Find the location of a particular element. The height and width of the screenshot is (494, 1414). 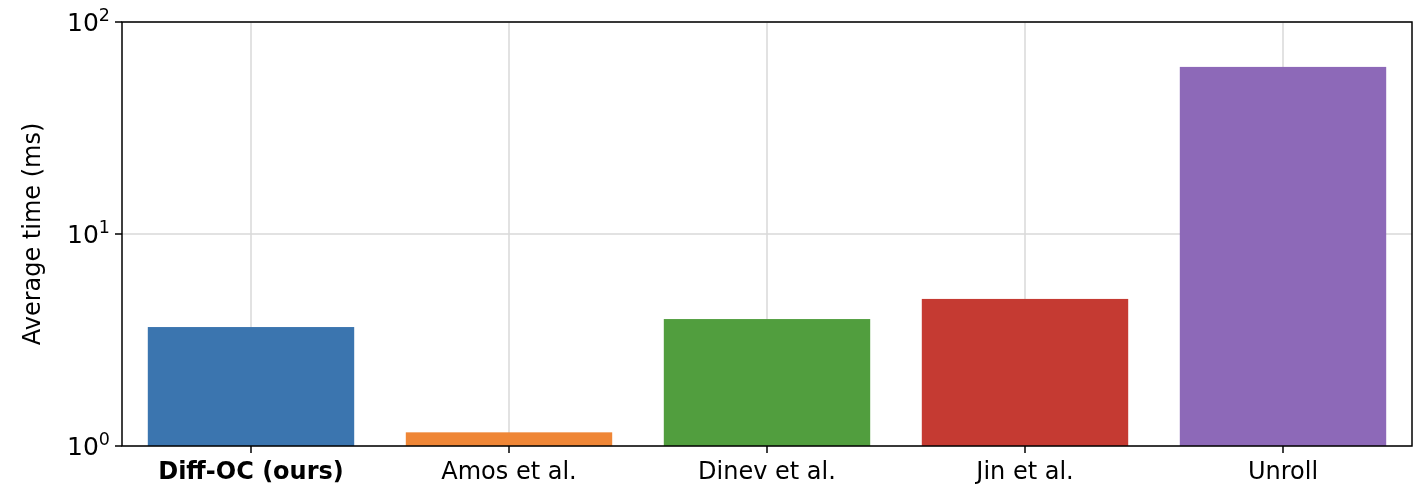

x-tick-label: Dinev et al. is located at coordinates (767, 471).